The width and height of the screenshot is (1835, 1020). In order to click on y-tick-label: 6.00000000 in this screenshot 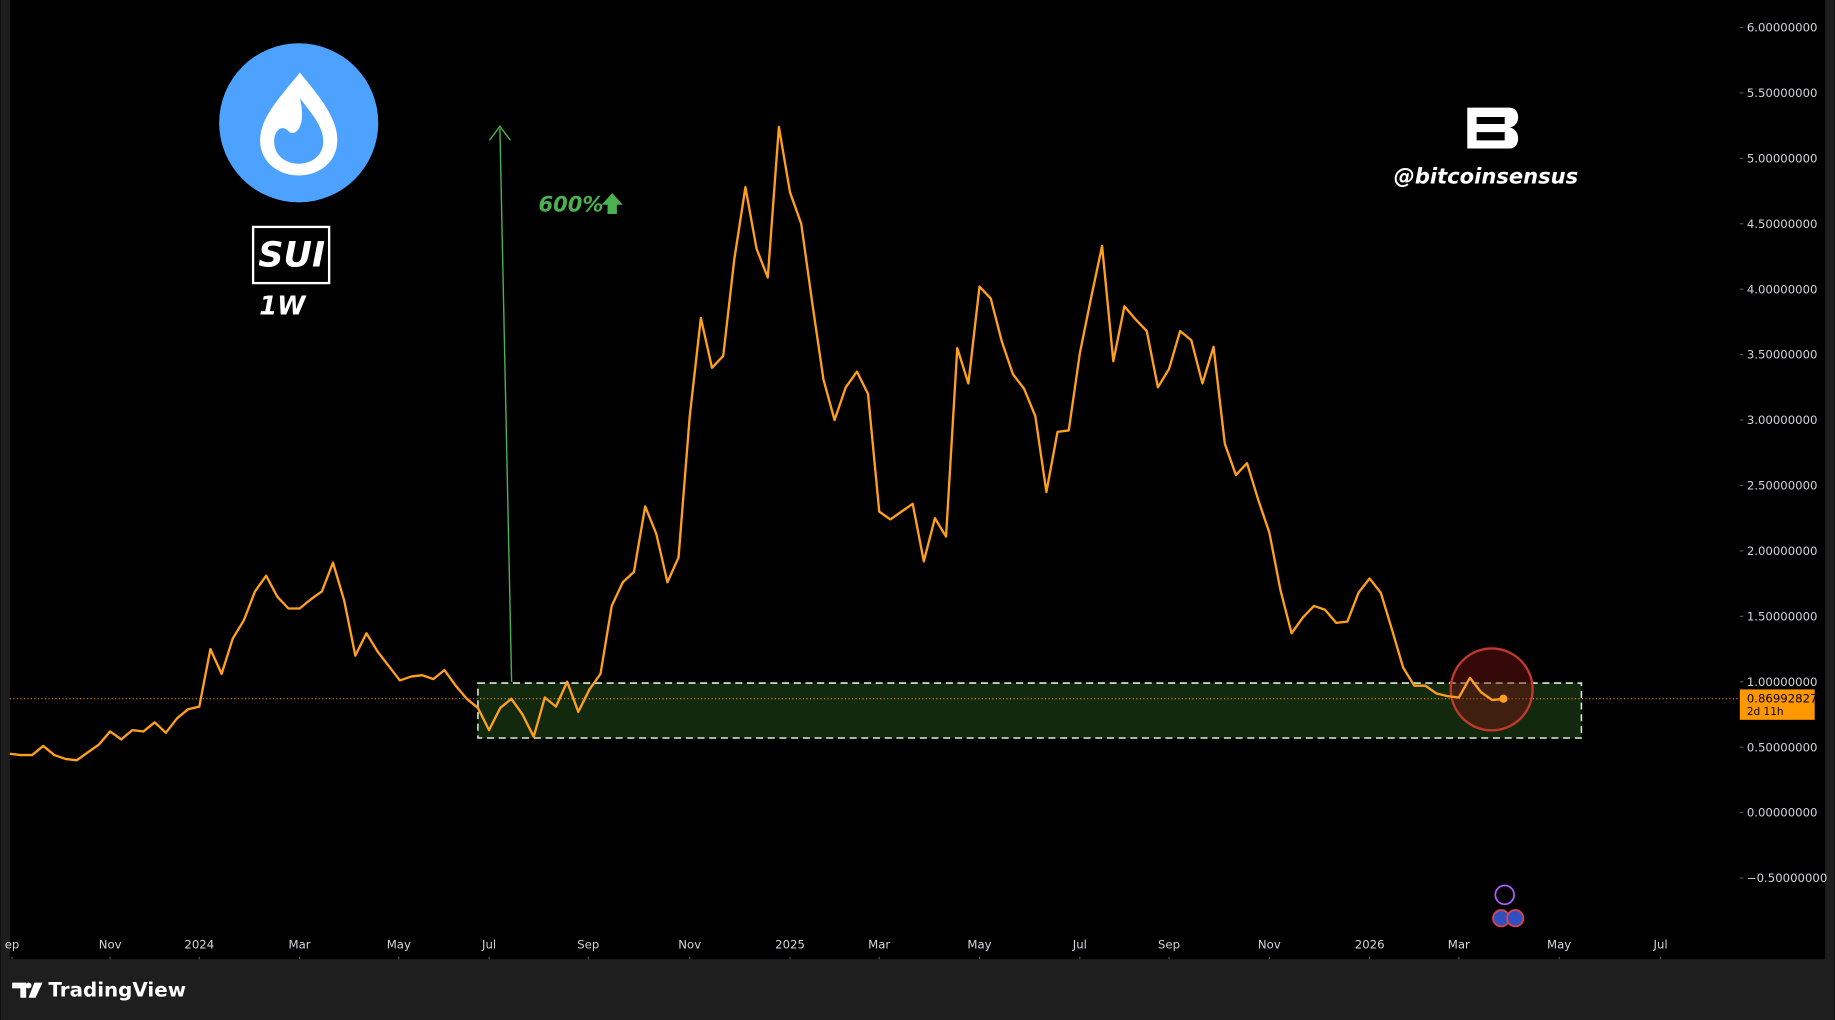, I will do `click(1782, 28)`.